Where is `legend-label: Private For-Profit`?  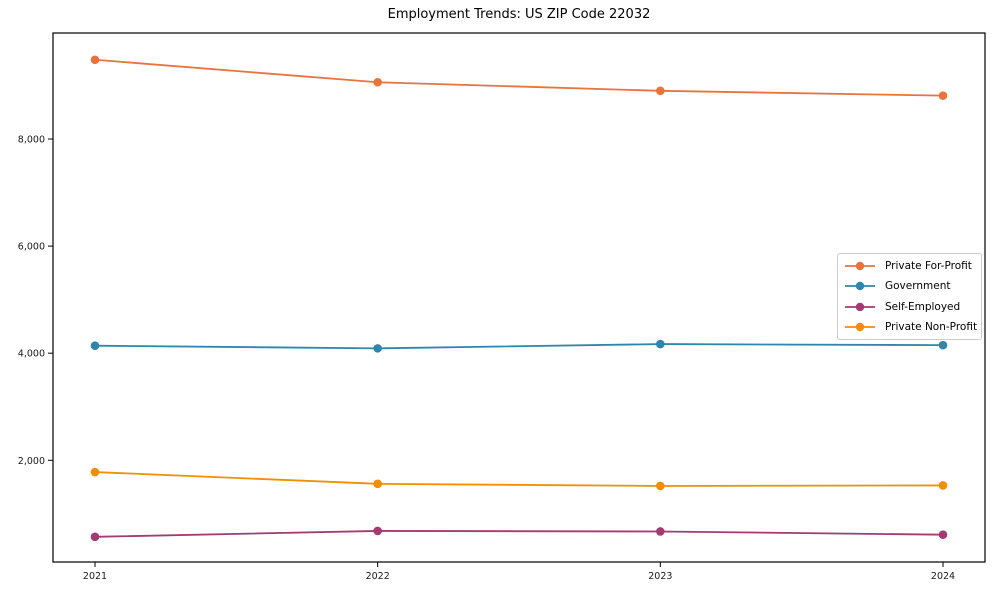
legend-label: Private For-Profit is located at coordinates (928, 266).